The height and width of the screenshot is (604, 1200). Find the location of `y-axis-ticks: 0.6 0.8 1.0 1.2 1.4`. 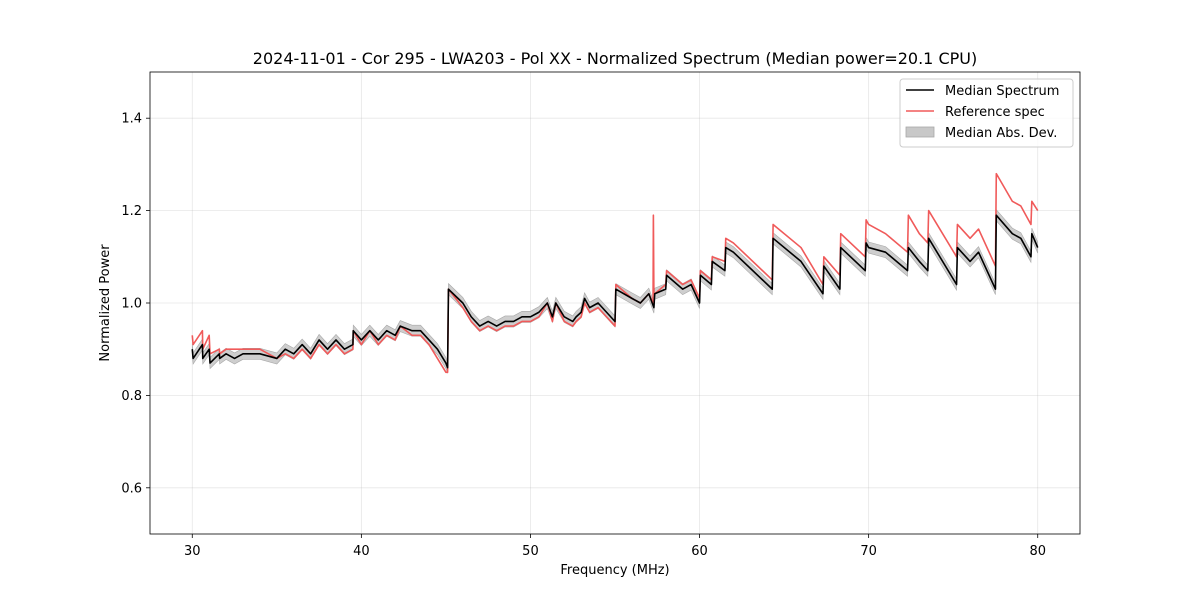

y-axis-ticks: 0.6 0.8 1.0 1.2 1.4 is located at coordinates (135, 304).